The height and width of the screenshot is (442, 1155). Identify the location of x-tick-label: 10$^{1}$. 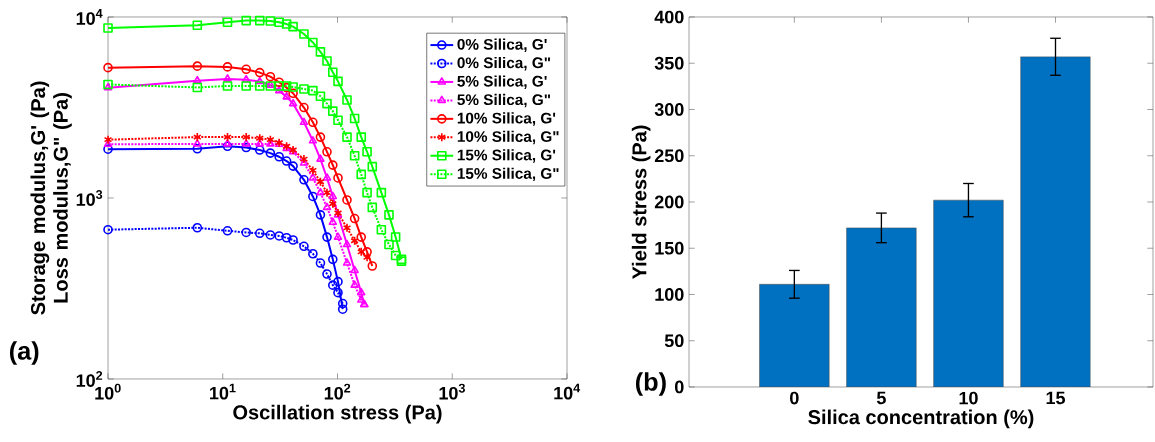
(223, 391).